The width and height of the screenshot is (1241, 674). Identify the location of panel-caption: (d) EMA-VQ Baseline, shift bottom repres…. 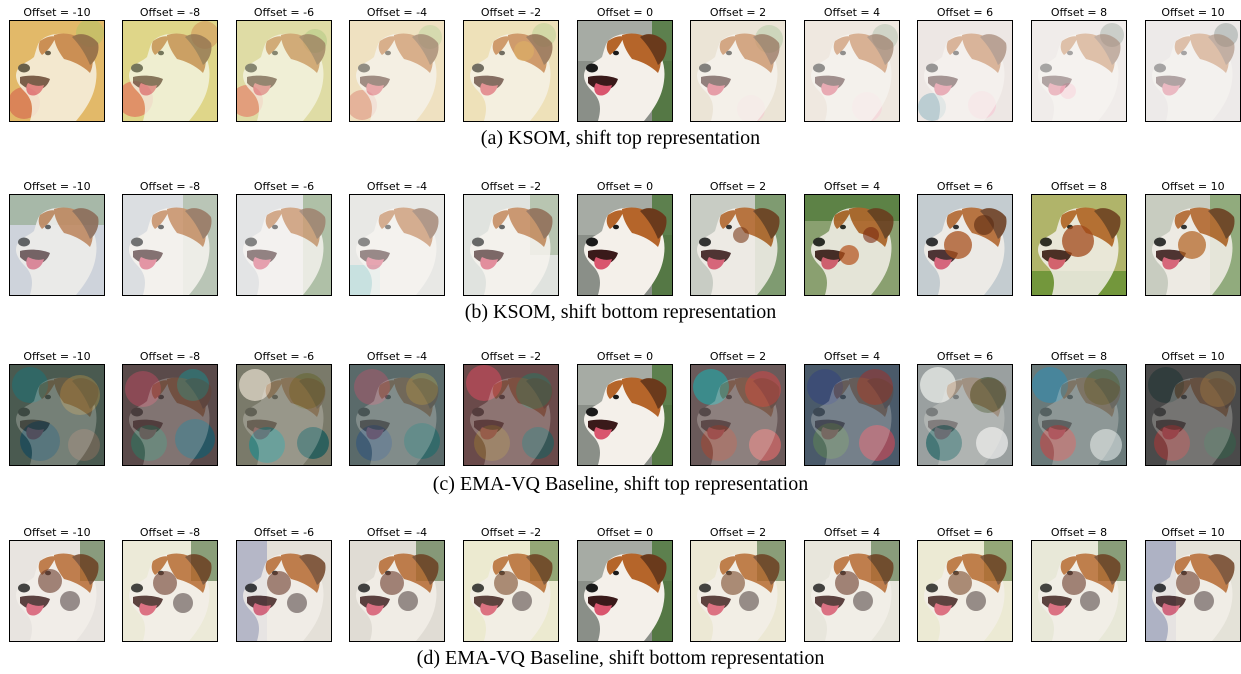
(620, 658).